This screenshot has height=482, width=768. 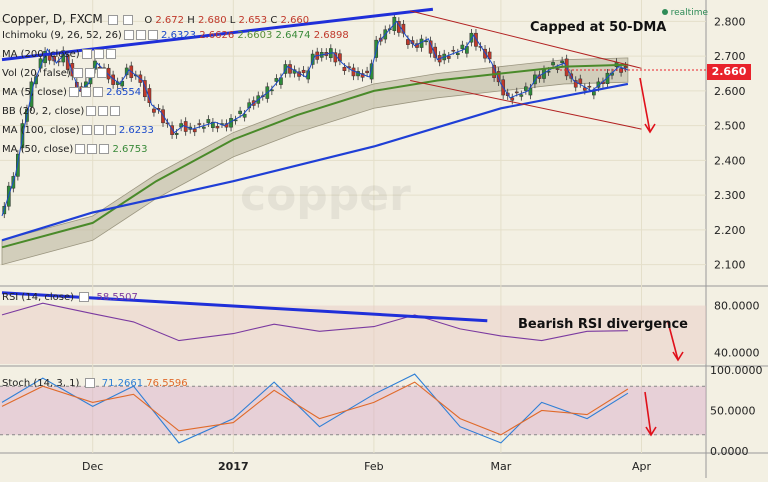 What do you see at coordinates (314, 322) in the screenshot?
I see `rsi-line` at bounding box center [314, 322].